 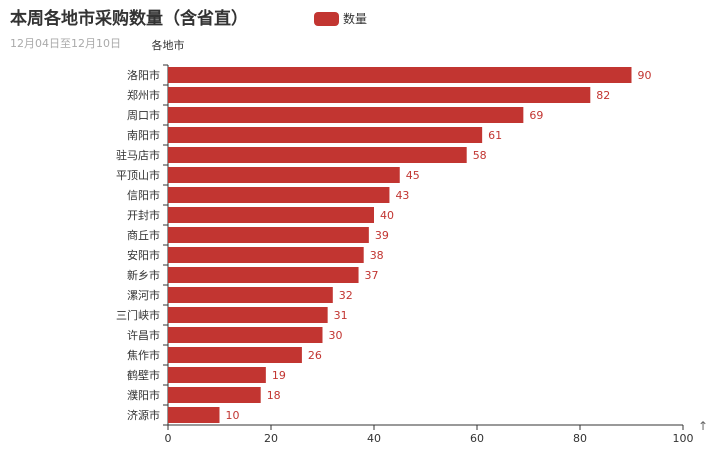 What do you see at coordinates (477, 438) in the screenshot?
I see `x-tick-label: 60` at bounding box center [477, 438].